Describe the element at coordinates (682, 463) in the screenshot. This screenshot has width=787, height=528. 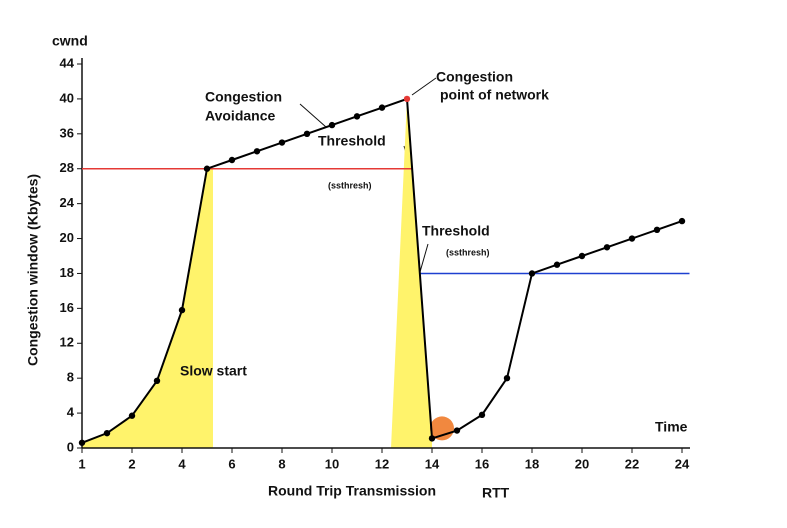
I see `x-tick-label: 24` at that location.